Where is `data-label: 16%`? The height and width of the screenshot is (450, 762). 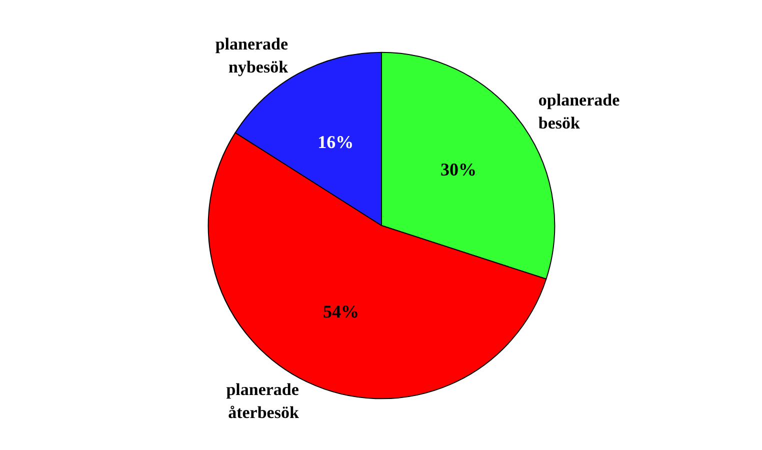 data-label: 16% is located at coordinates (336, 142).